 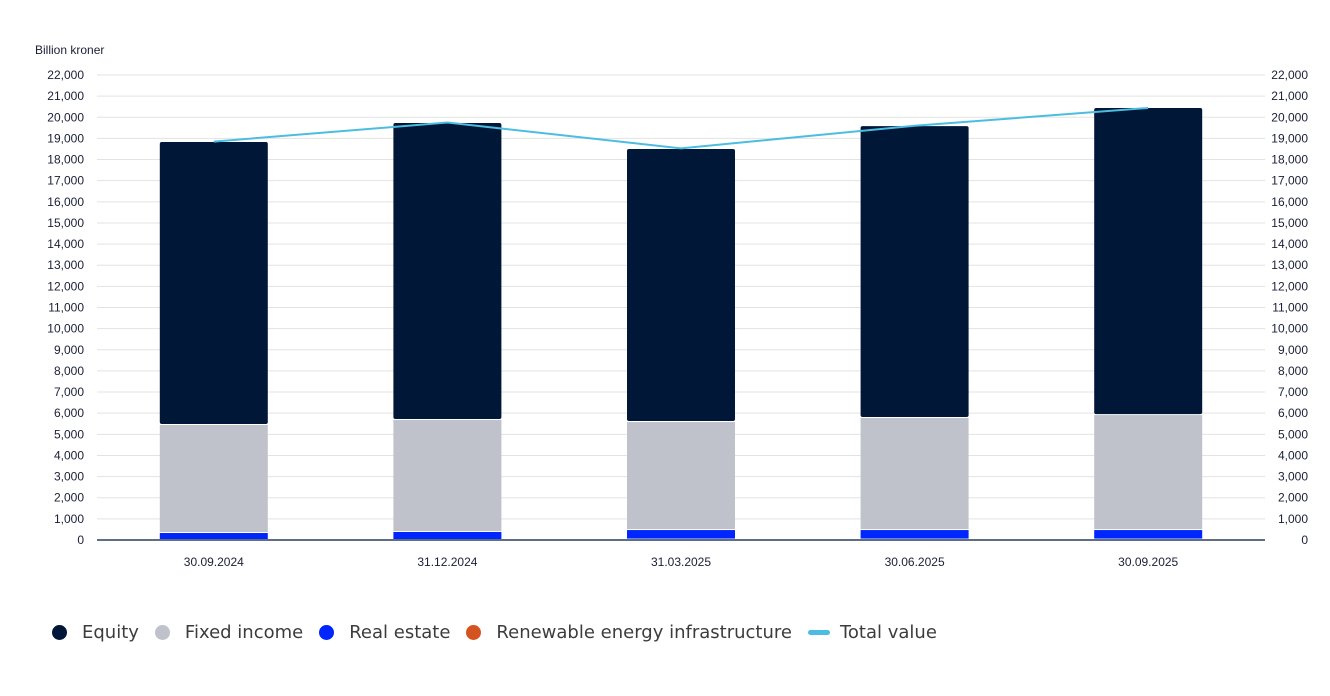 I want to click on y-tick-label-right: 13,000, so click(x=1289, y=265).